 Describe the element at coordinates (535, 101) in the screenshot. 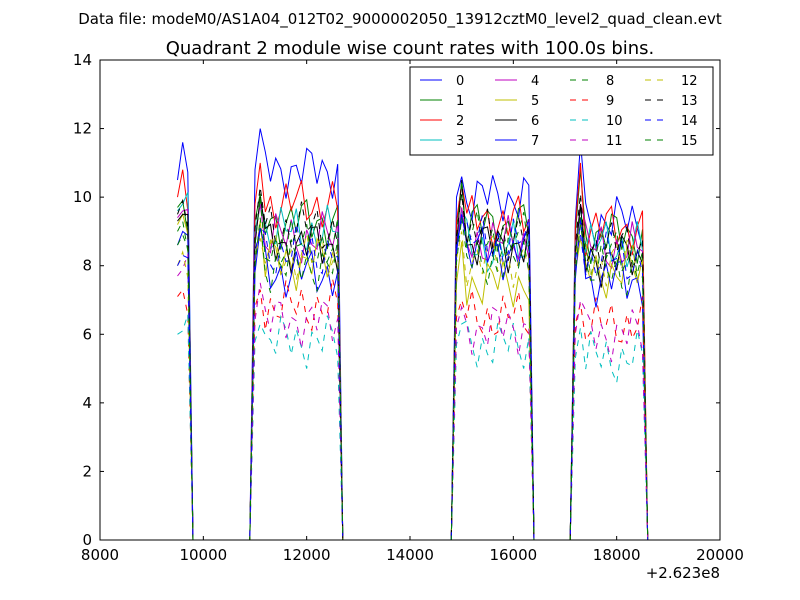

I see `legend-label-5: 5` at that location.